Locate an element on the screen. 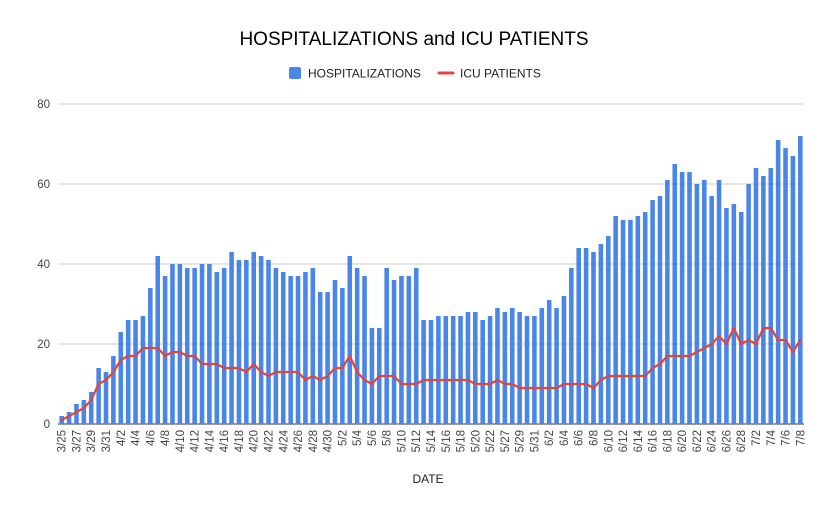 The image size is (829, 512). x-tick-label: 4/8 is located at coordinates (166, 438).